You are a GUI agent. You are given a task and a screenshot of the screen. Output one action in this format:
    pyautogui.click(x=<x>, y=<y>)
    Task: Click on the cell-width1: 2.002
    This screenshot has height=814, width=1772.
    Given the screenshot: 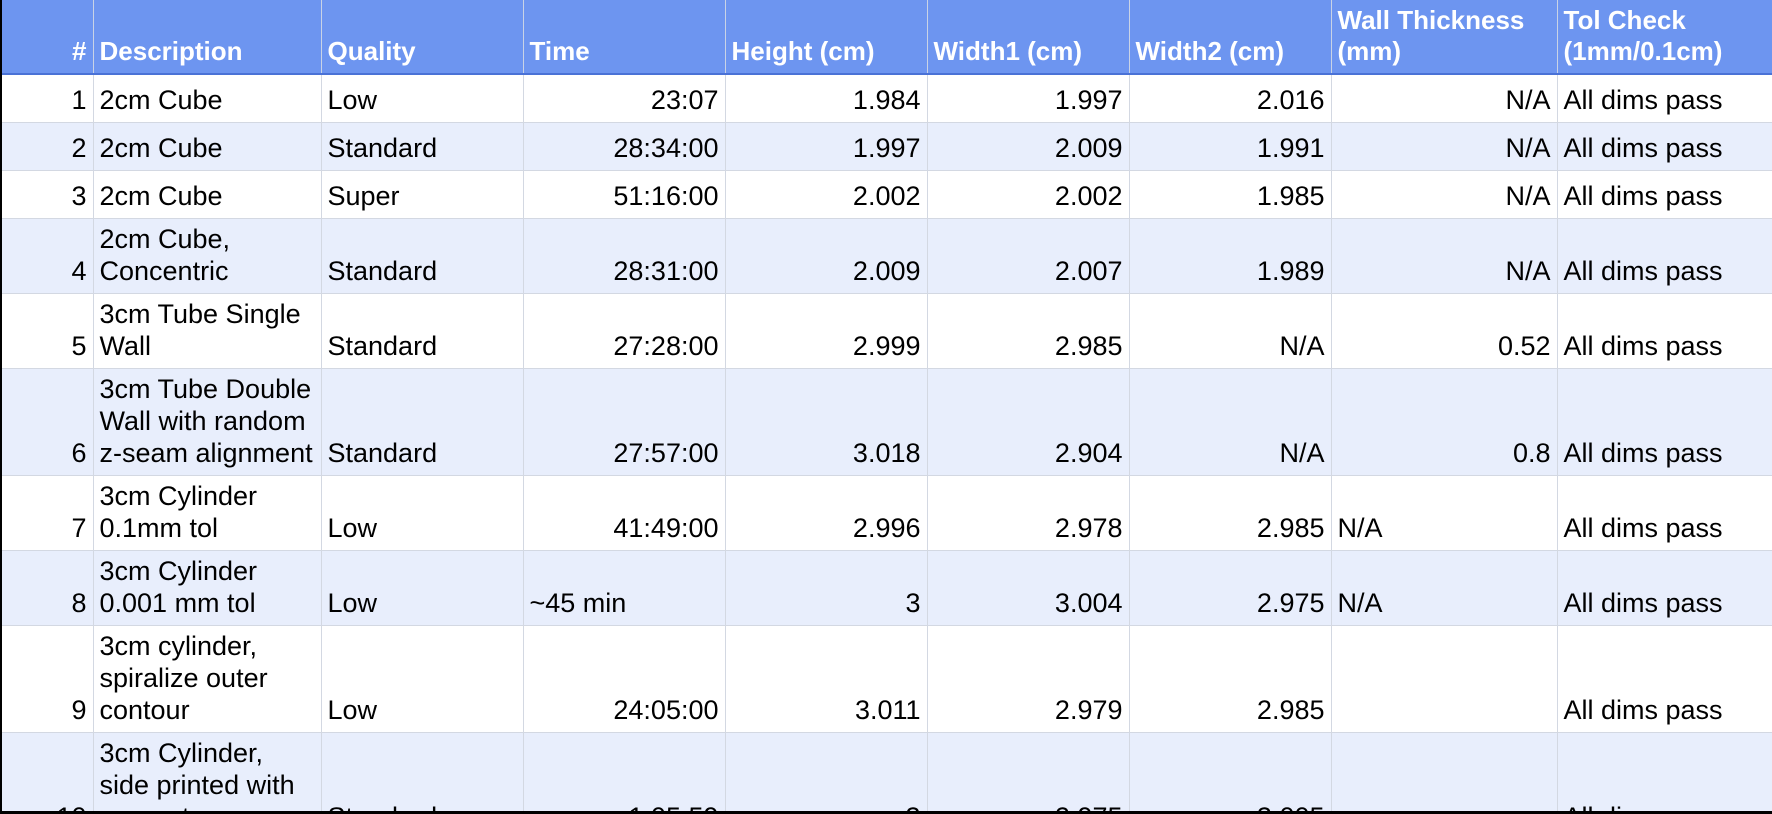 What is the action you would take?
    pyautogui.click(x=1028, y=194)
    